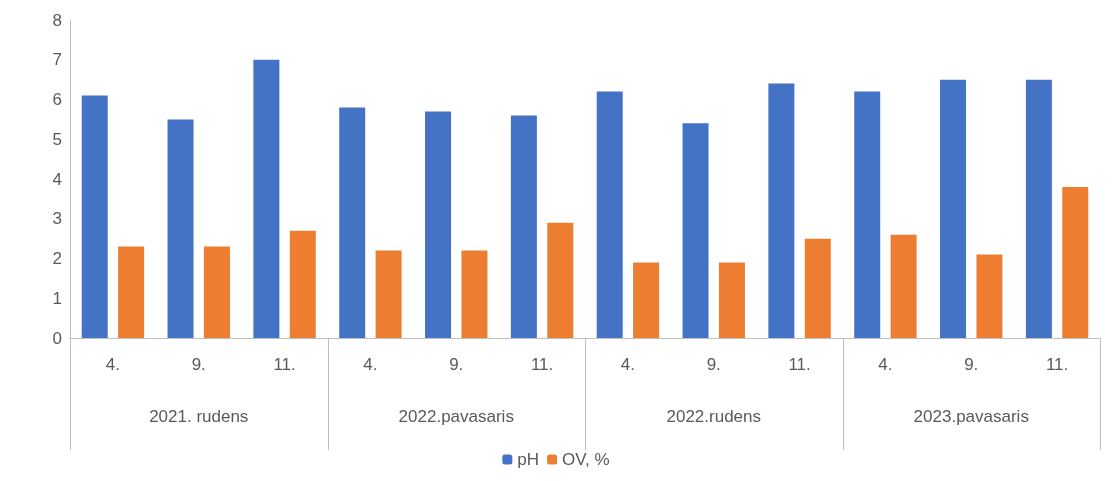  What do you see at coordinates (714, 416) in the screenshot?
I see `text: 2022.rudens` at bounding box center [714, 416].